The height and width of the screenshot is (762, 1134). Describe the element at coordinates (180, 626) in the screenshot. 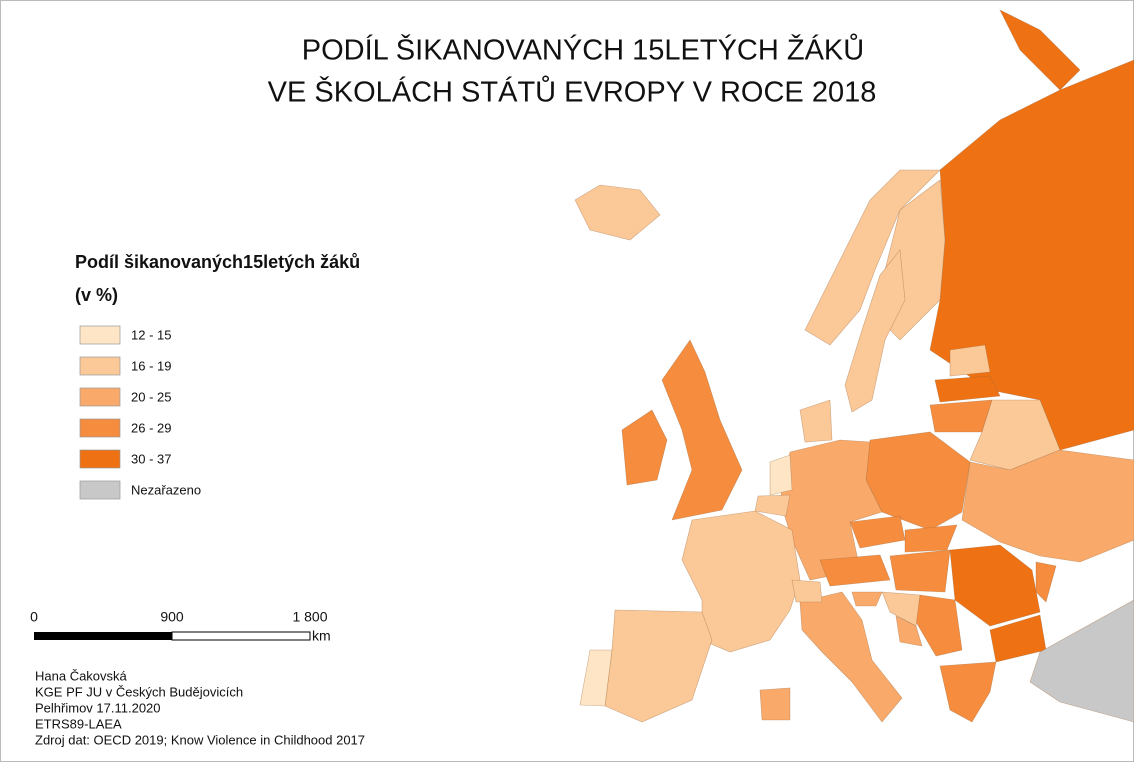

I see `scale-bar: 0 900 1 800 km` at that location.